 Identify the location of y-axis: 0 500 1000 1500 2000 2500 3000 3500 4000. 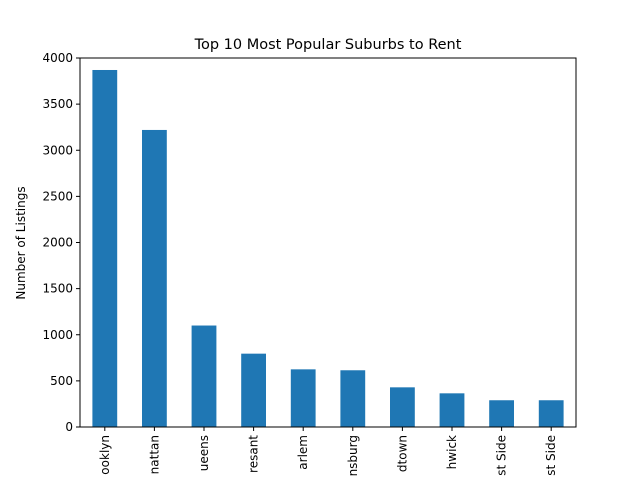
(61, 242).